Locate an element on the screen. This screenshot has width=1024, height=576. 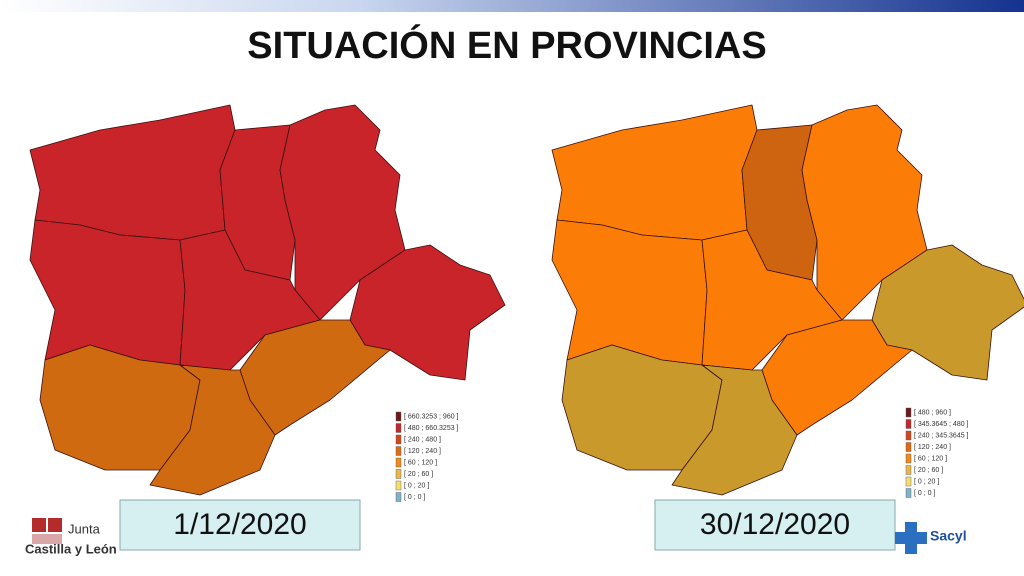
date-label: 1/12/2020 is located at coordinates (239, 524).